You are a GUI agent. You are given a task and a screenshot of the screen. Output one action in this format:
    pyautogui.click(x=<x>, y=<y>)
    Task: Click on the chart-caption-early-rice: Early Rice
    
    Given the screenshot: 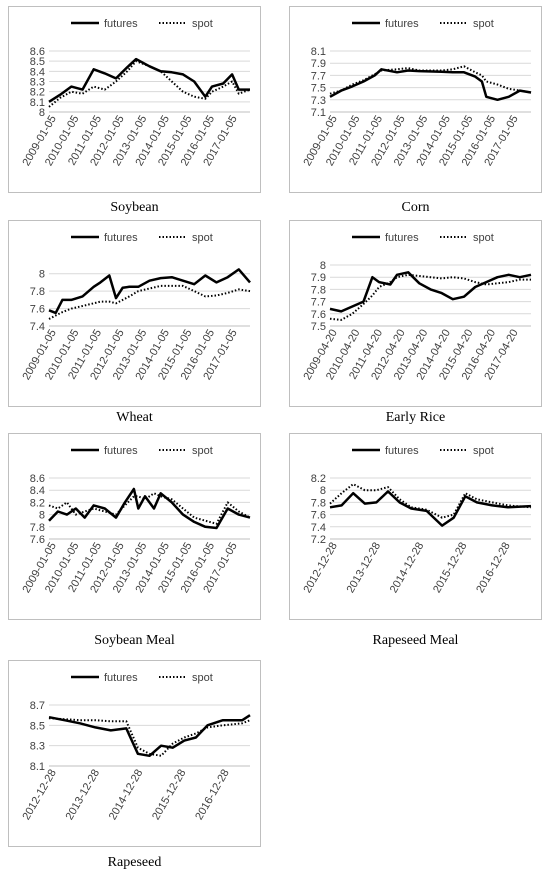 What is the action you would take?
    pyautogui.click(x=415, y=417)
    